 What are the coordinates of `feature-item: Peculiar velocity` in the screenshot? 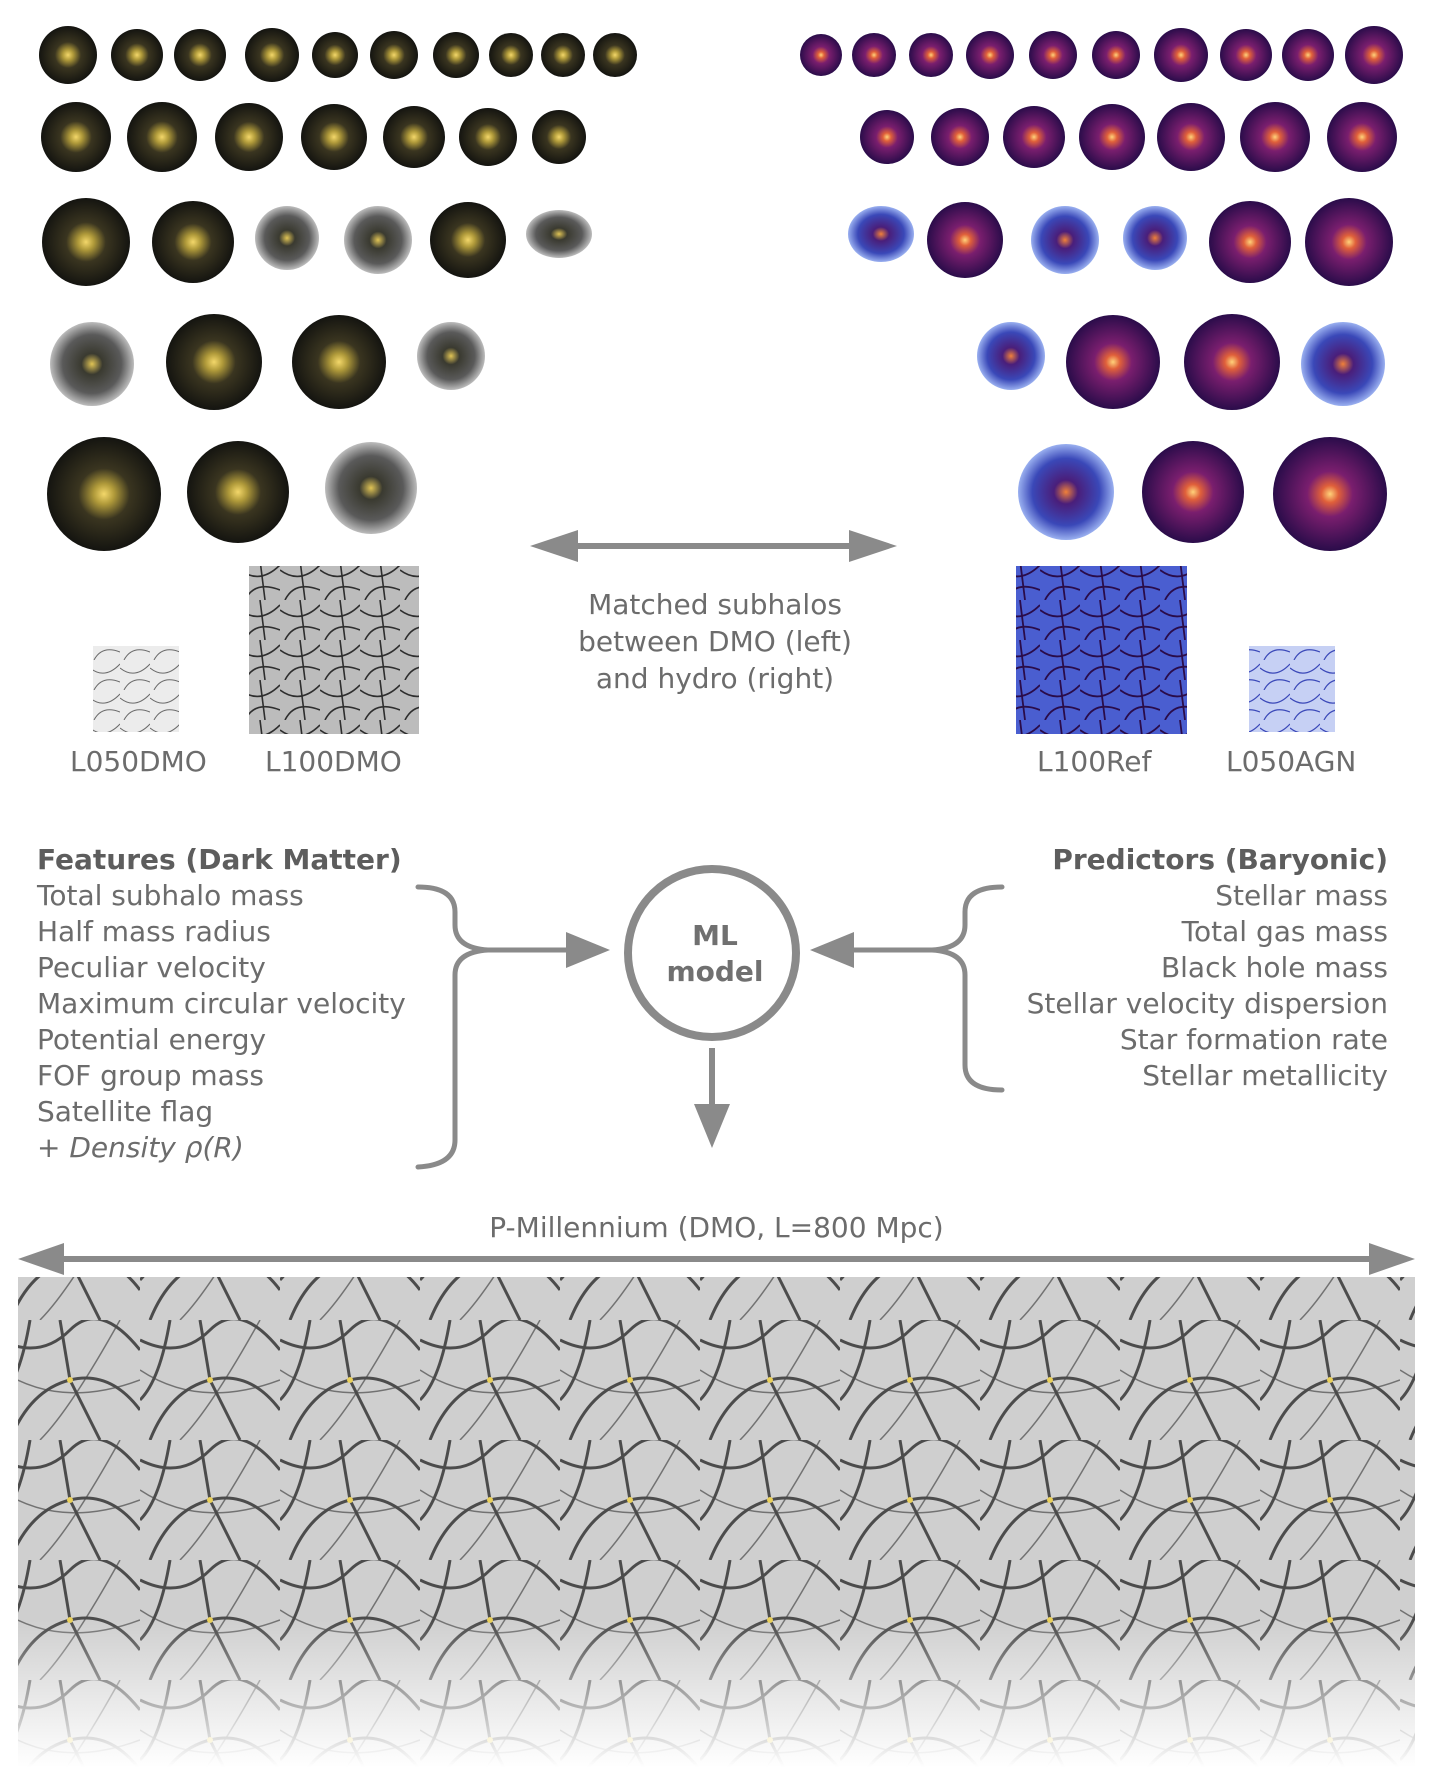 It's located at (151, 967).